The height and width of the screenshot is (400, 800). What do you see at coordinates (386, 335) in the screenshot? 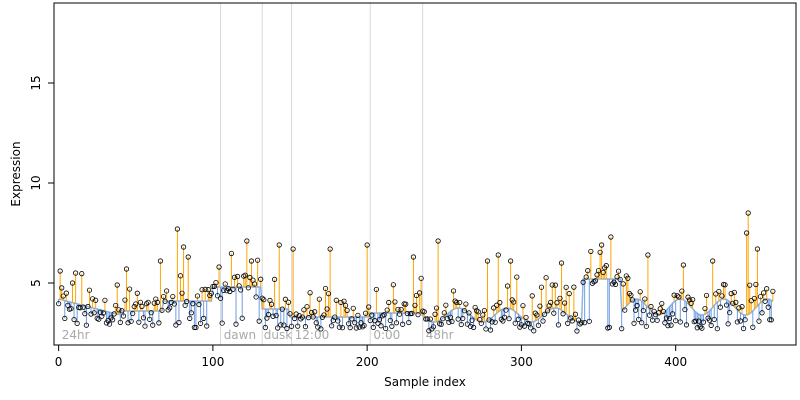
I see `region-label: 0:00` at bounding box center [386, 335].